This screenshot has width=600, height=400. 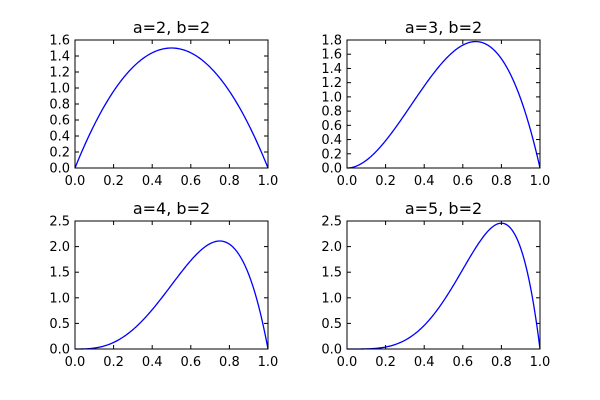 What do you see at coordinates (171, 208) in the screenshot?
I see `subplot-title: a=4, b=2` at bounding box center [171, 208].